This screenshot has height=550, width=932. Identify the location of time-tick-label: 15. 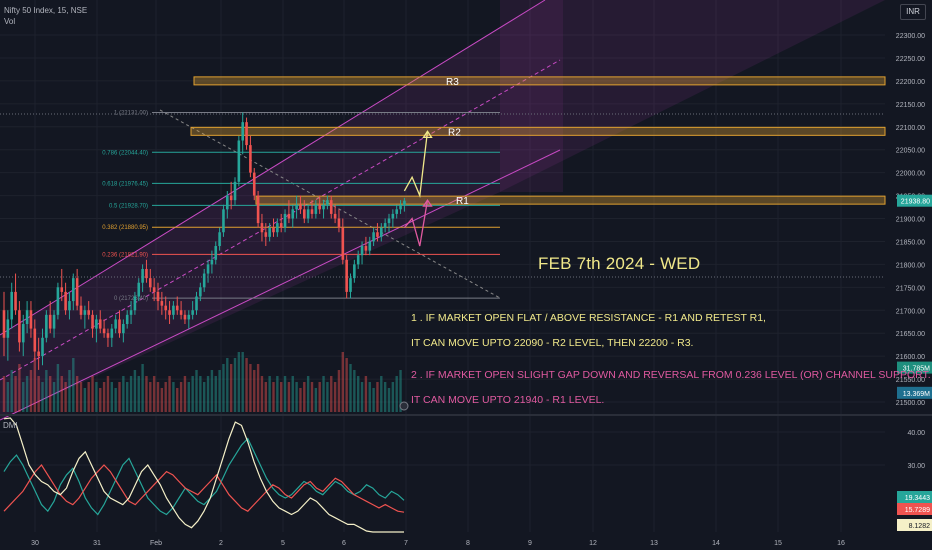
(778, 543).